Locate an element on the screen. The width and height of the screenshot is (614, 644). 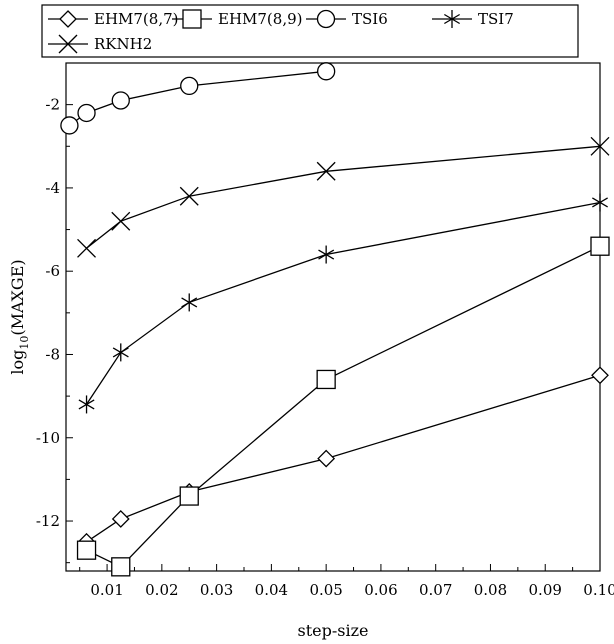
legend-item: RKNH2 is located at coordinates (100, 44).